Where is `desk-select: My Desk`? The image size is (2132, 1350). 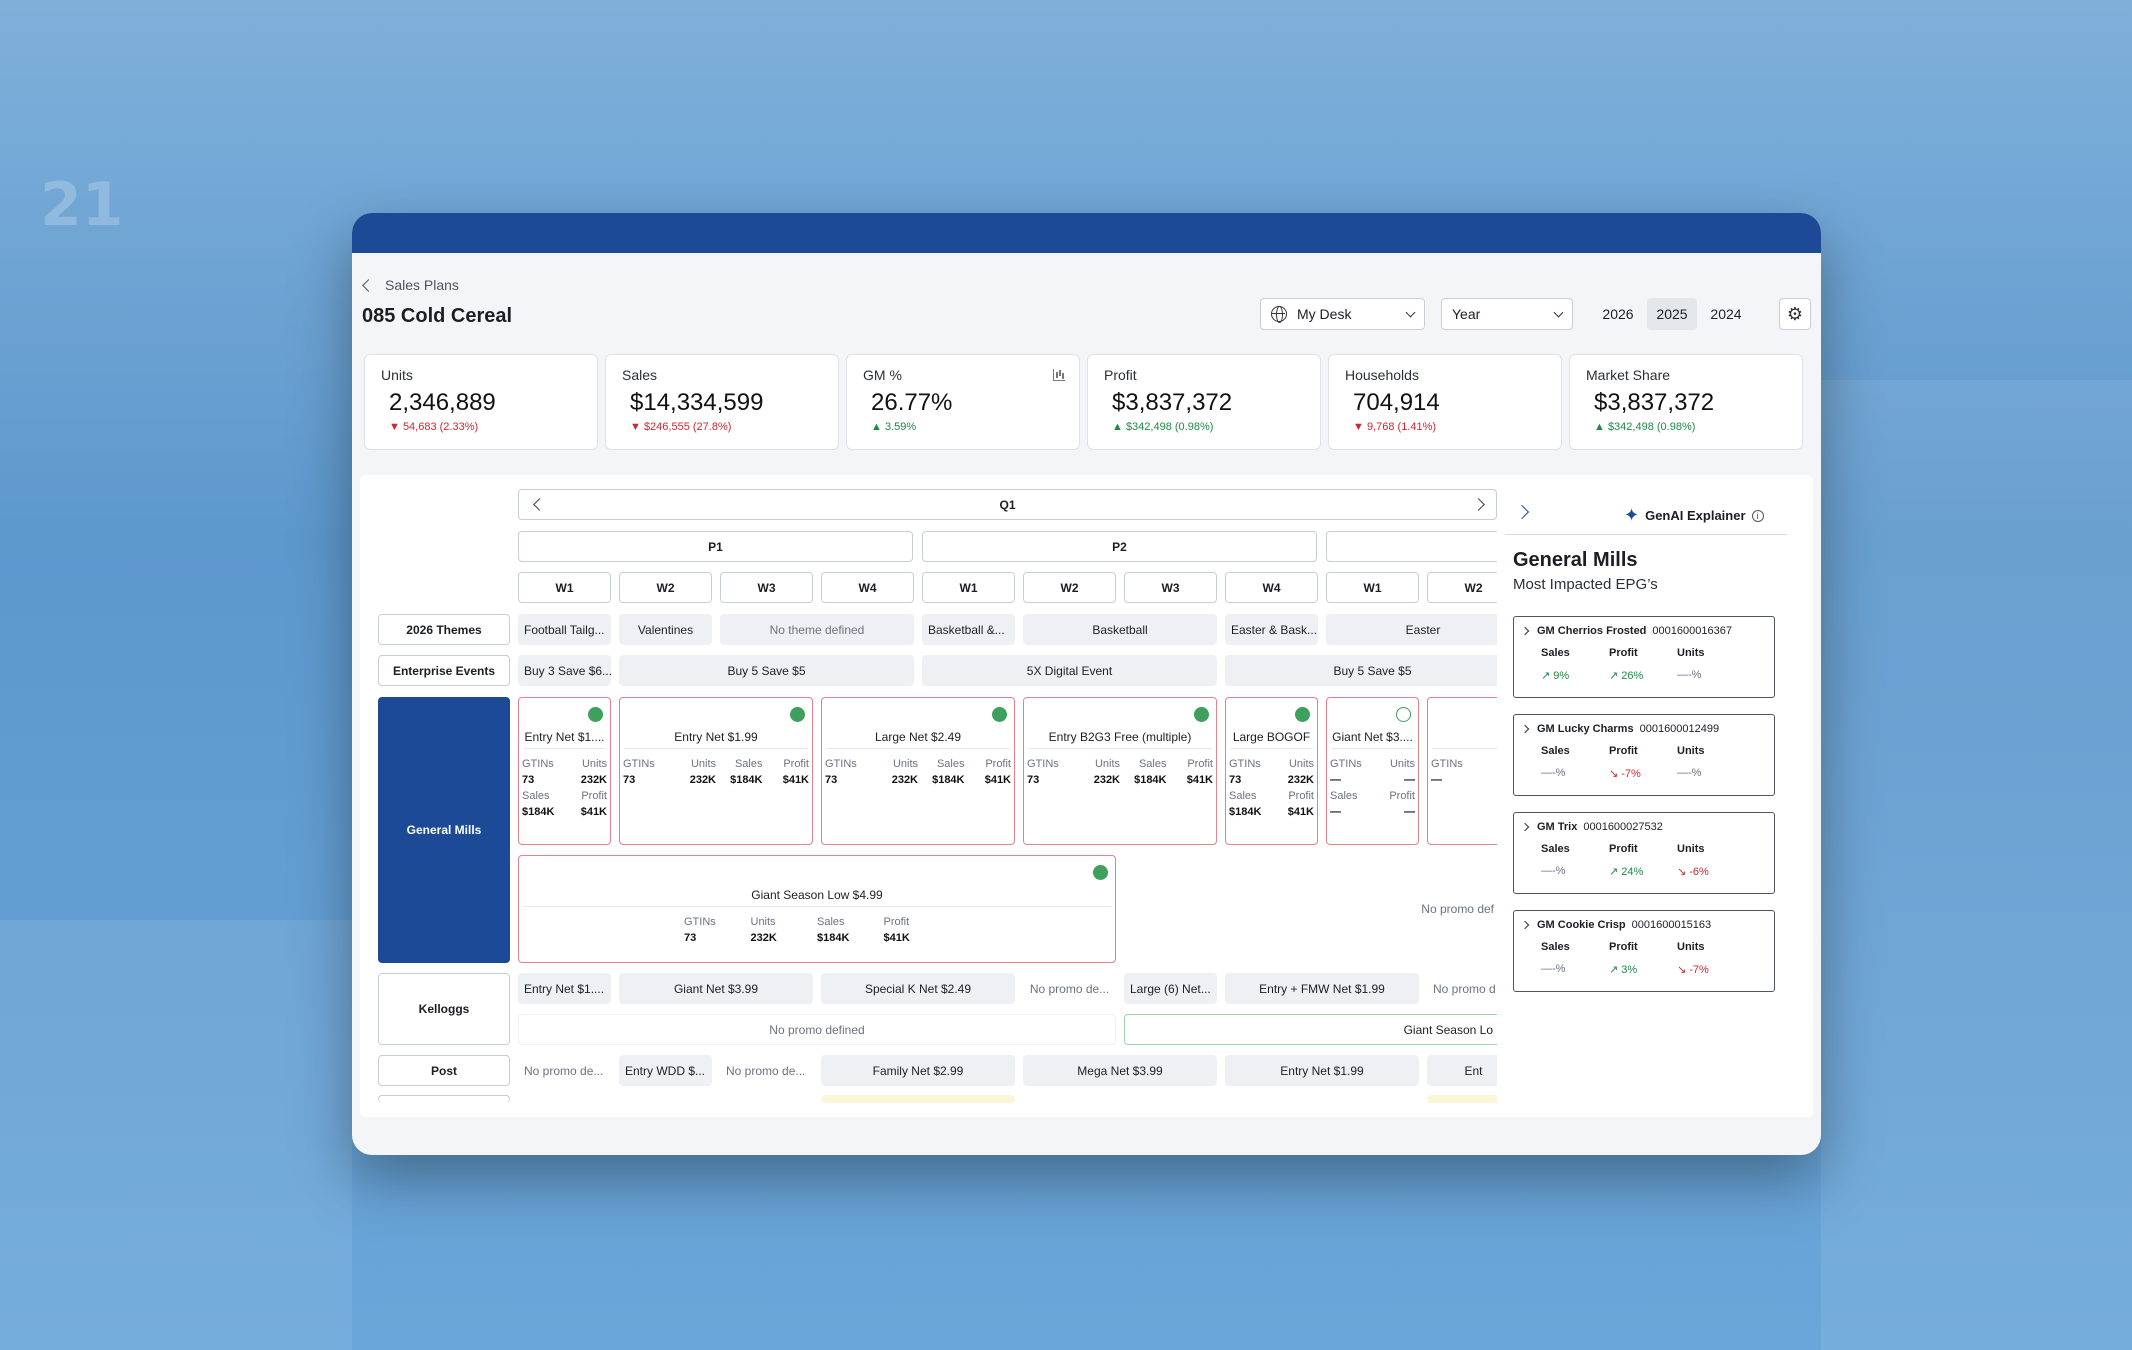
desk-select: My Desk is located at coordinates (1342, 314).